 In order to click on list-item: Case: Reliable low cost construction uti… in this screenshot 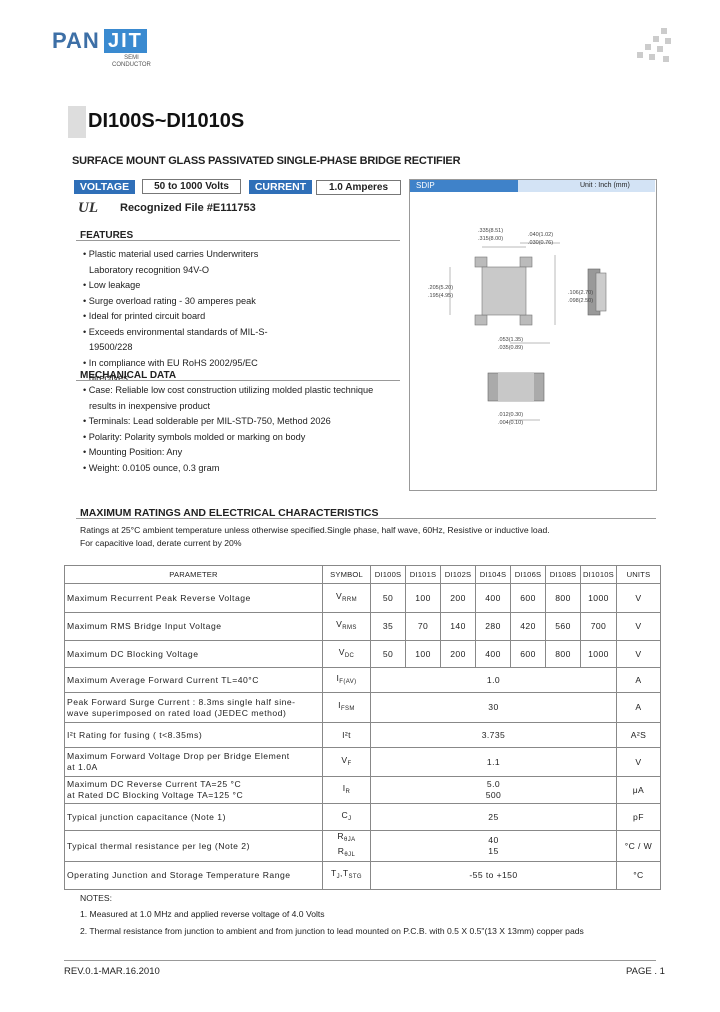, I will do `click(239, 398)`.